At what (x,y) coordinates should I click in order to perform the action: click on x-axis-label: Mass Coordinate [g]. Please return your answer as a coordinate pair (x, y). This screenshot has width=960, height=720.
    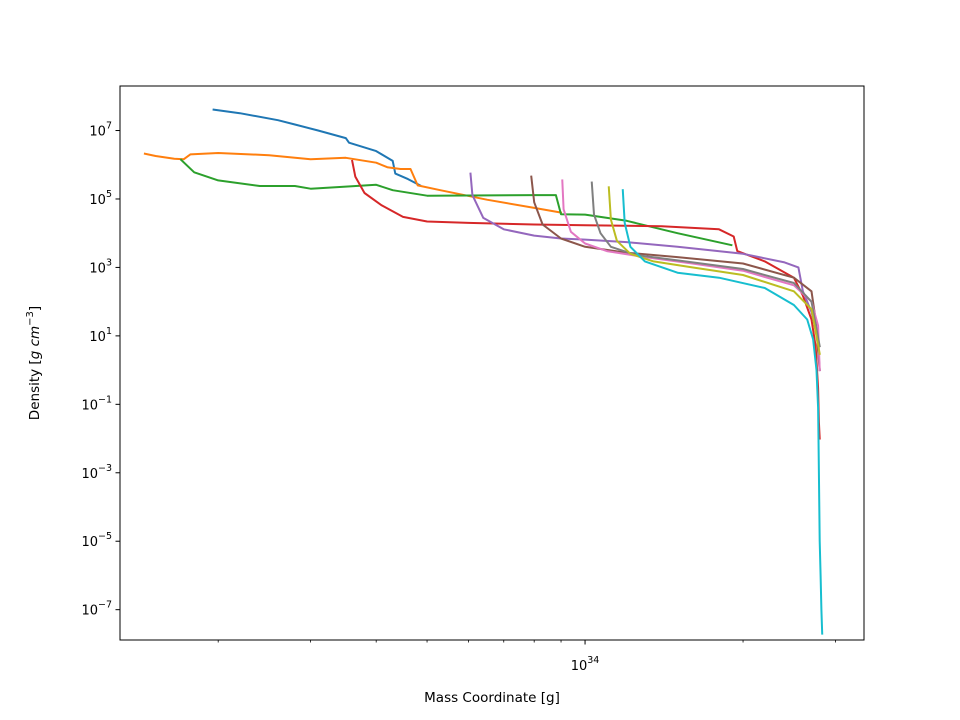
    Looking at the image, I should click on (492, 698).